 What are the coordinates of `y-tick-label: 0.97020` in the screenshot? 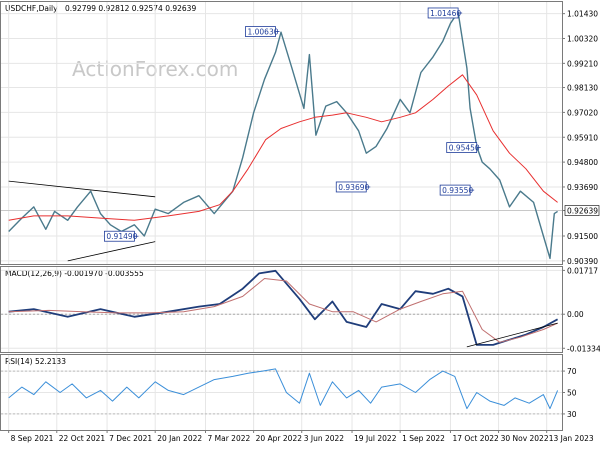 It's located at (582, 112).